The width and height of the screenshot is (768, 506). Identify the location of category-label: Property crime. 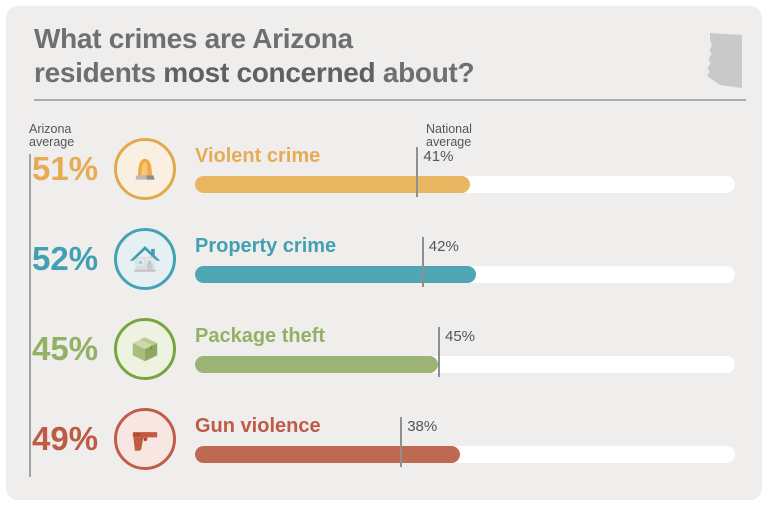
(266, 246).